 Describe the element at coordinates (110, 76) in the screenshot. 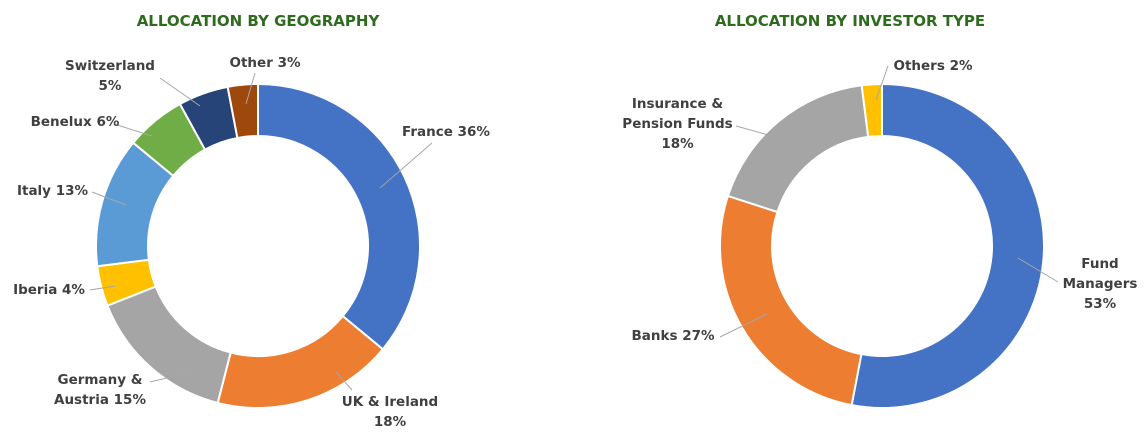

I see `data-label: Switzerland 5%` at that location.